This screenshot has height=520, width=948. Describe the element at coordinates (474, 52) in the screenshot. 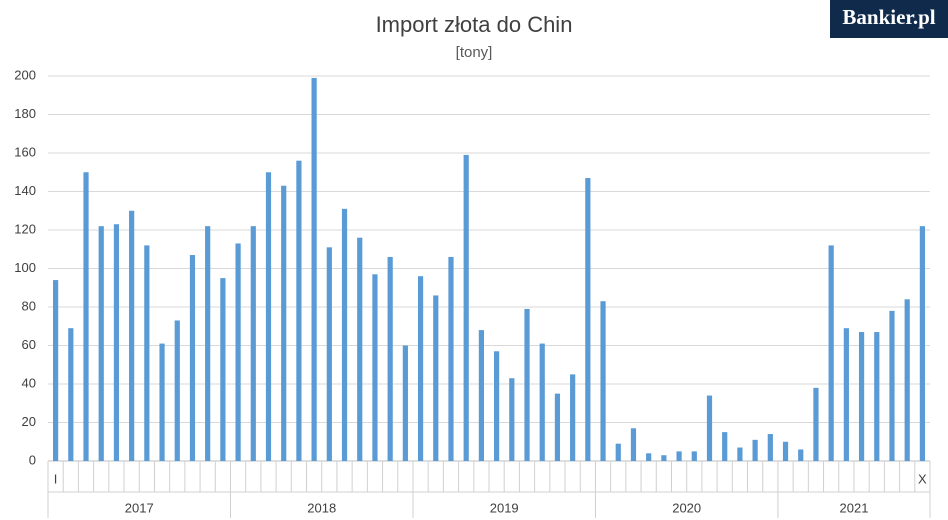

I see `chart-subtitle: [tony]` at that location.